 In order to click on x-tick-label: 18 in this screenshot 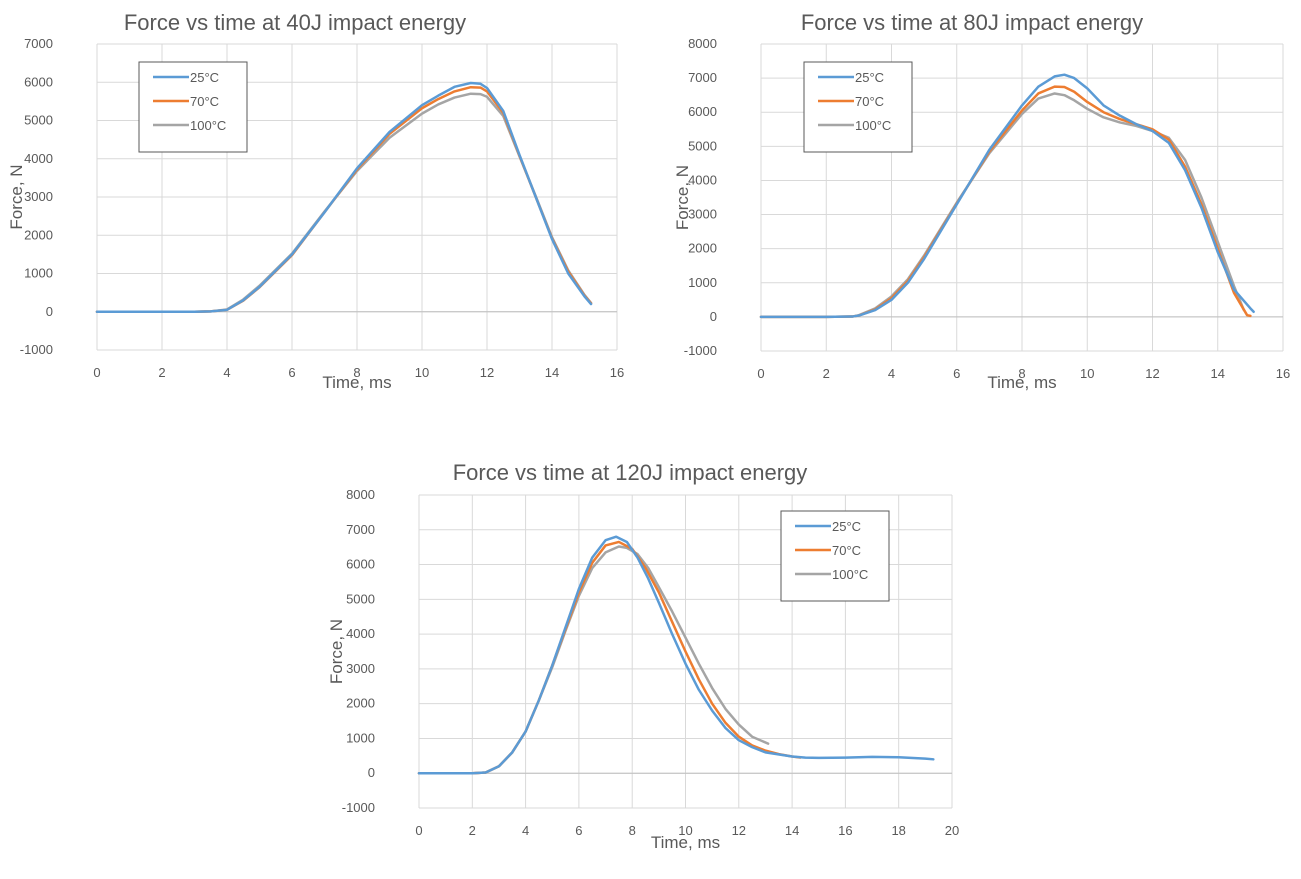, I will do `click(898, 830)`.